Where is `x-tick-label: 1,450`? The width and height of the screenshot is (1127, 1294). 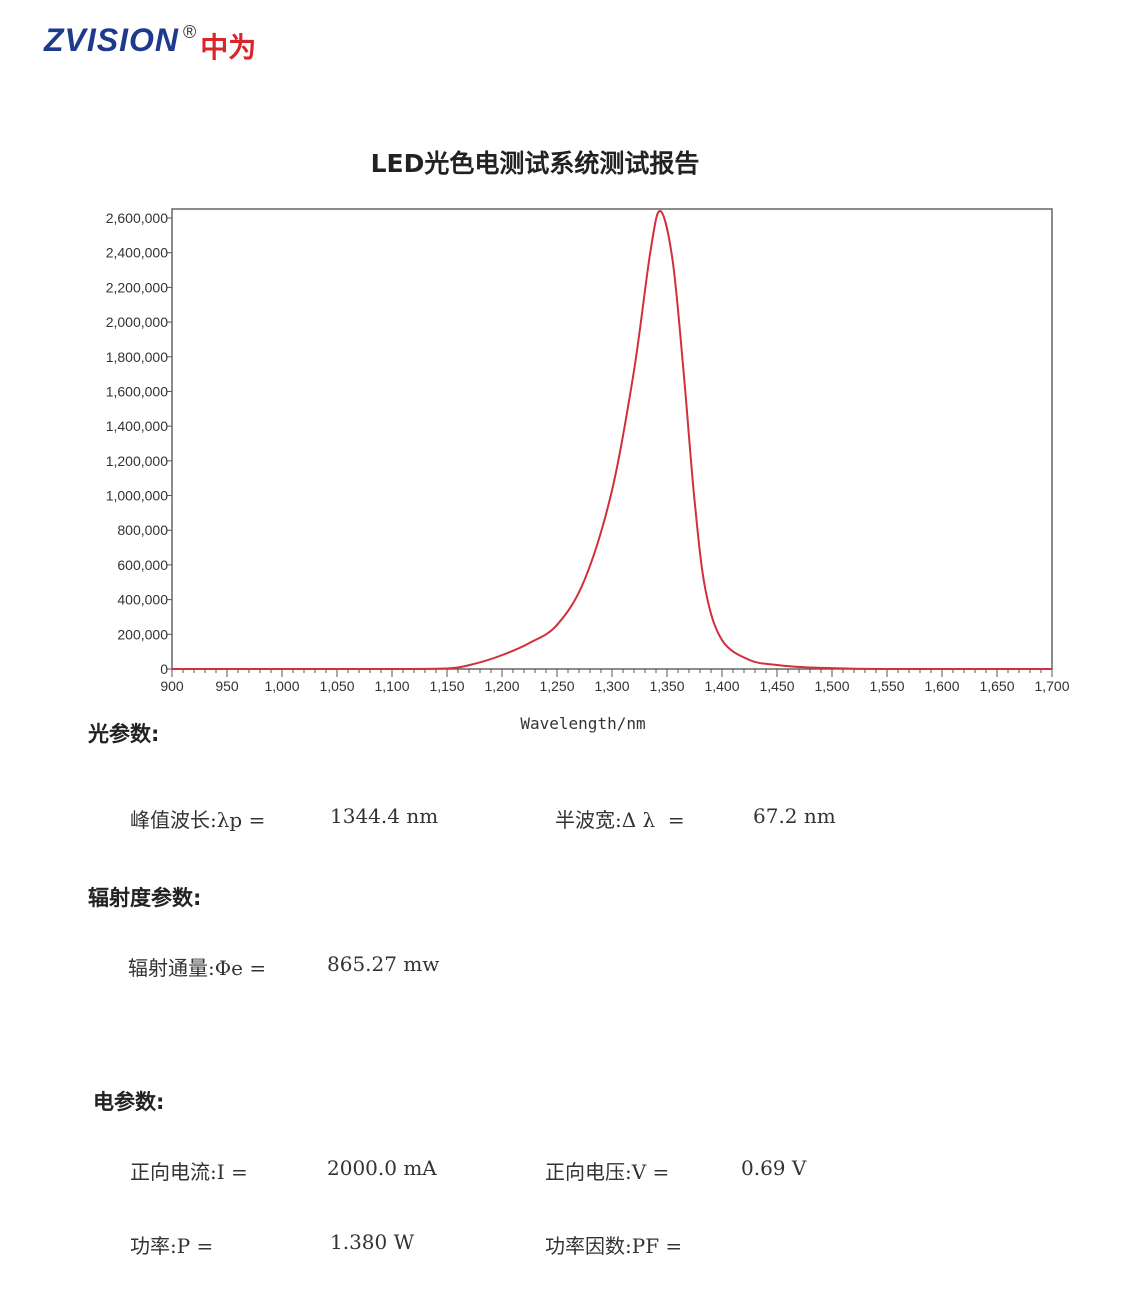
x-tick-label: 1,450 is located at coordinates (776, 686).